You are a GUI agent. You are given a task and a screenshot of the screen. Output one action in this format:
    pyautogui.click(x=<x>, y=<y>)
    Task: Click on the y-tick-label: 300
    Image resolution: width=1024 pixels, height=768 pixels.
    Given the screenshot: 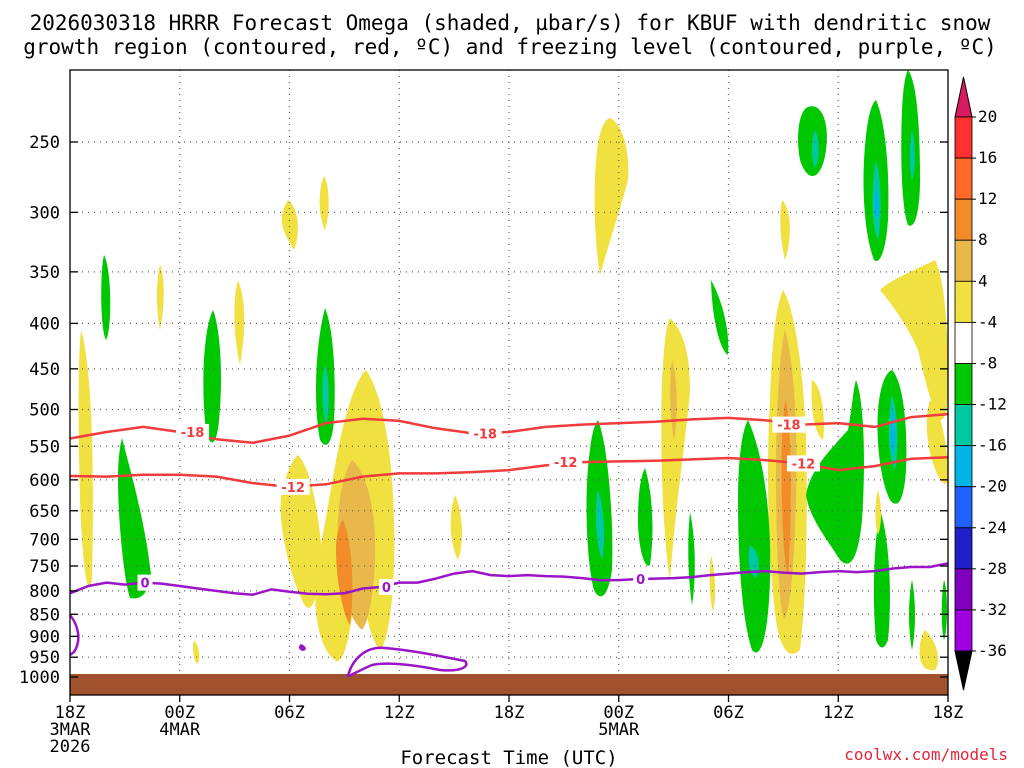 What is the action you would take?
    pyautogui.click(x=44, y=213)
    